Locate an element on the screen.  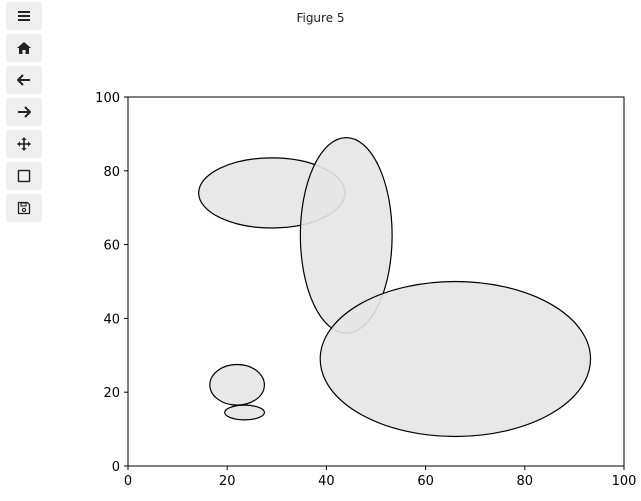
x-tick-label: 0 is located at coordinates (128, 481).